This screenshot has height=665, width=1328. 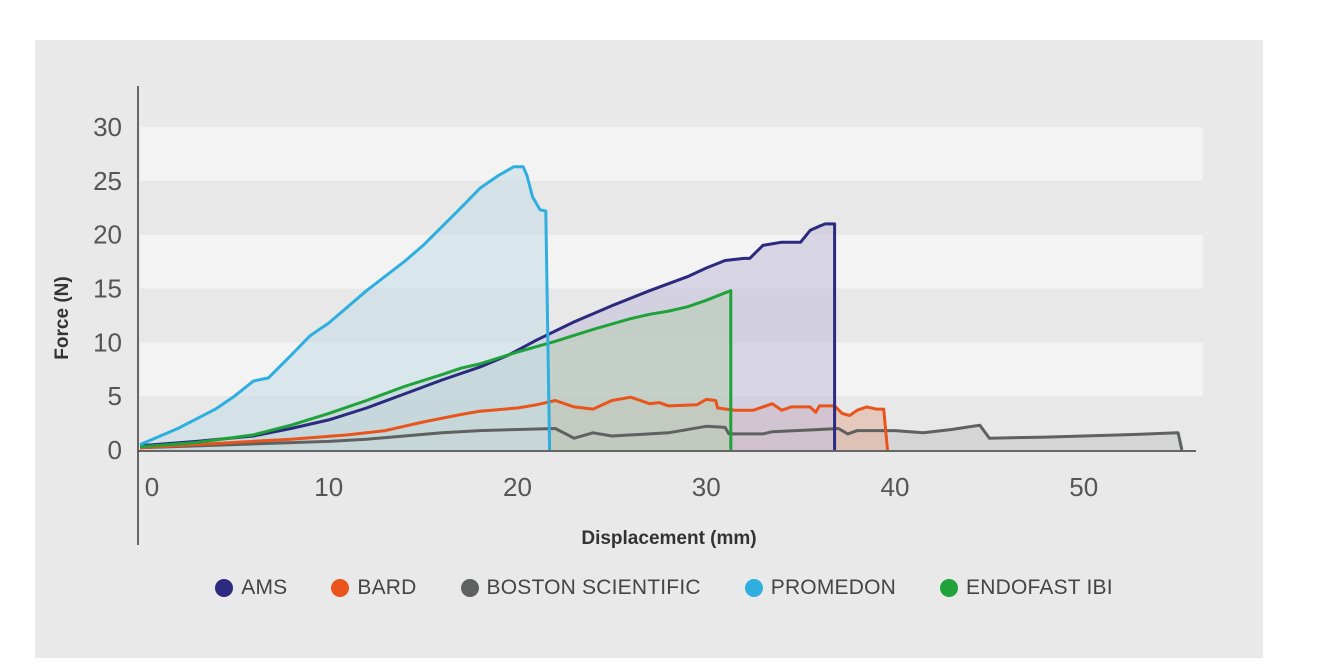 What do you see at coordinates (668, 538) in the screenshot?
I see `x-axis-title: Displacement (mm)` at bounding box center [668, 538].